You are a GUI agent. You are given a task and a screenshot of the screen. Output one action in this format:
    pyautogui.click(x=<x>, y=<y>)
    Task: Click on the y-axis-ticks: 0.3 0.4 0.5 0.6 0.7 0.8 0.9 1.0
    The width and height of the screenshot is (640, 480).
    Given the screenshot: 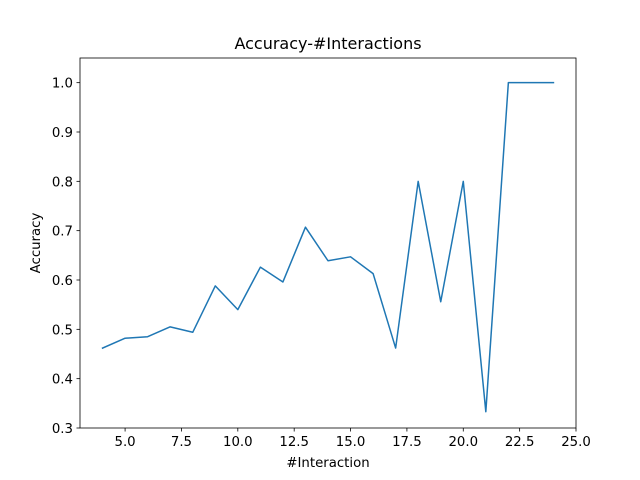 What is the action you would take?
    pyautogui.click(x=66, y=257)
    